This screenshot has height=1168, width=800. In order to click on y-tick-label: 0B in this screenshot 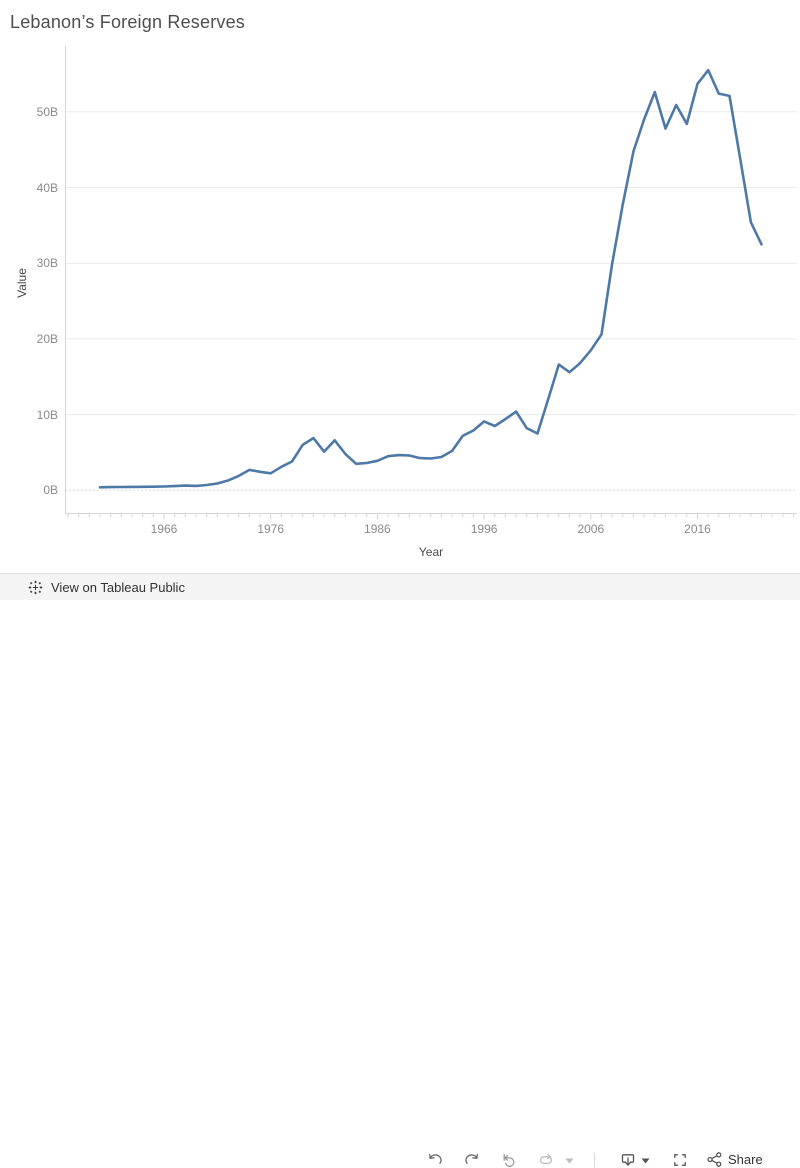, I will do `click(50, 490)`.